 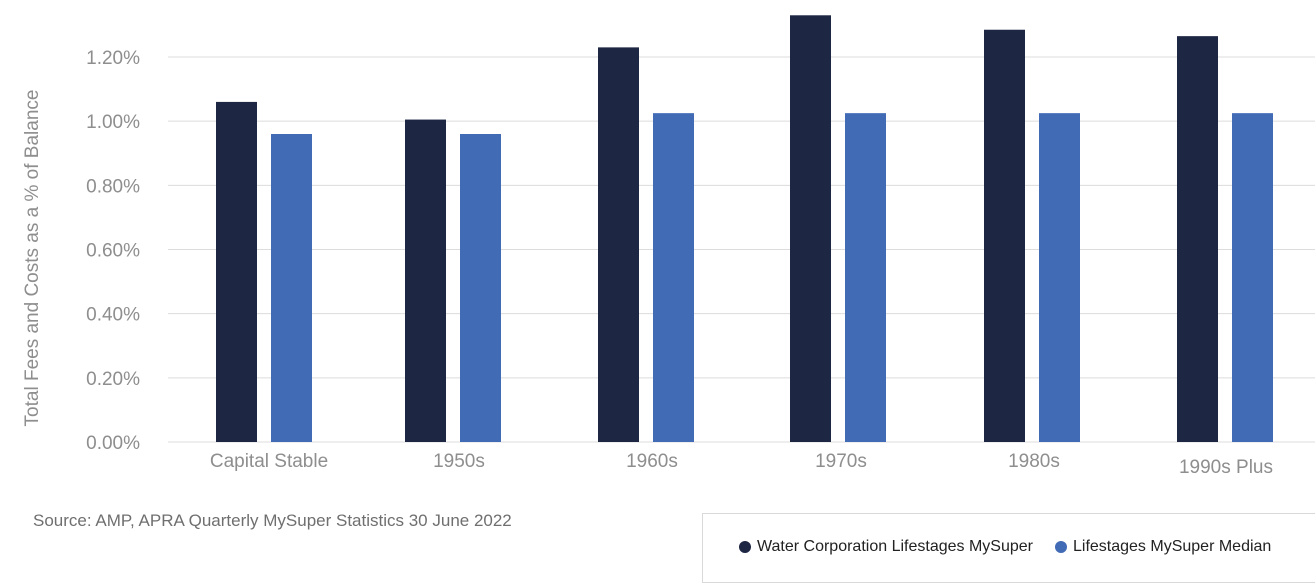 I want to click on y-axis-ticks: 0.00% 0.20% 0.40% 0.60% 0.80% 1.00% 1.20%, so click(x=113, y=251).